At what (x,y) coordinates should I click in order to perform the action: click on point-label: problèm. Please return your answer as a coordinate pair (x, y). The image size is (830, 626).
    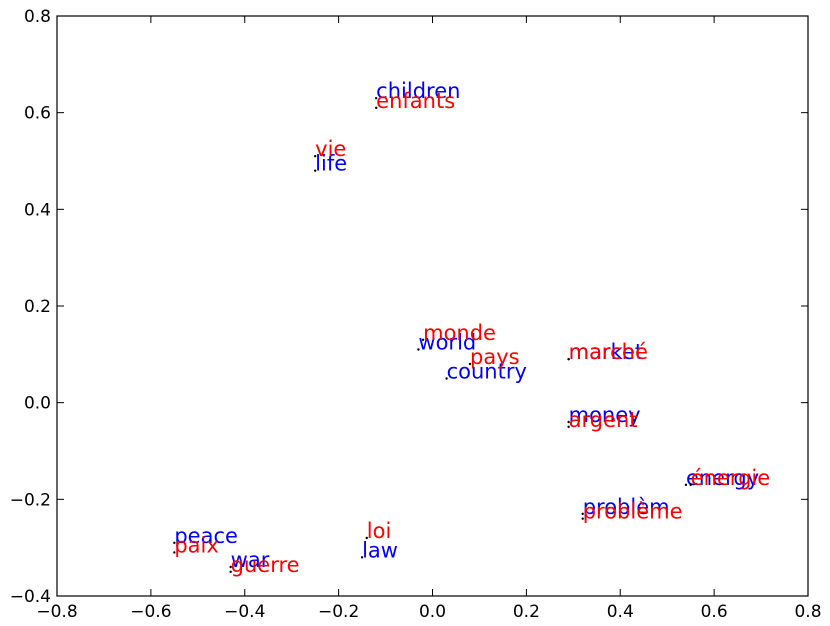
    Looking at the image, I should click on (626, 507).